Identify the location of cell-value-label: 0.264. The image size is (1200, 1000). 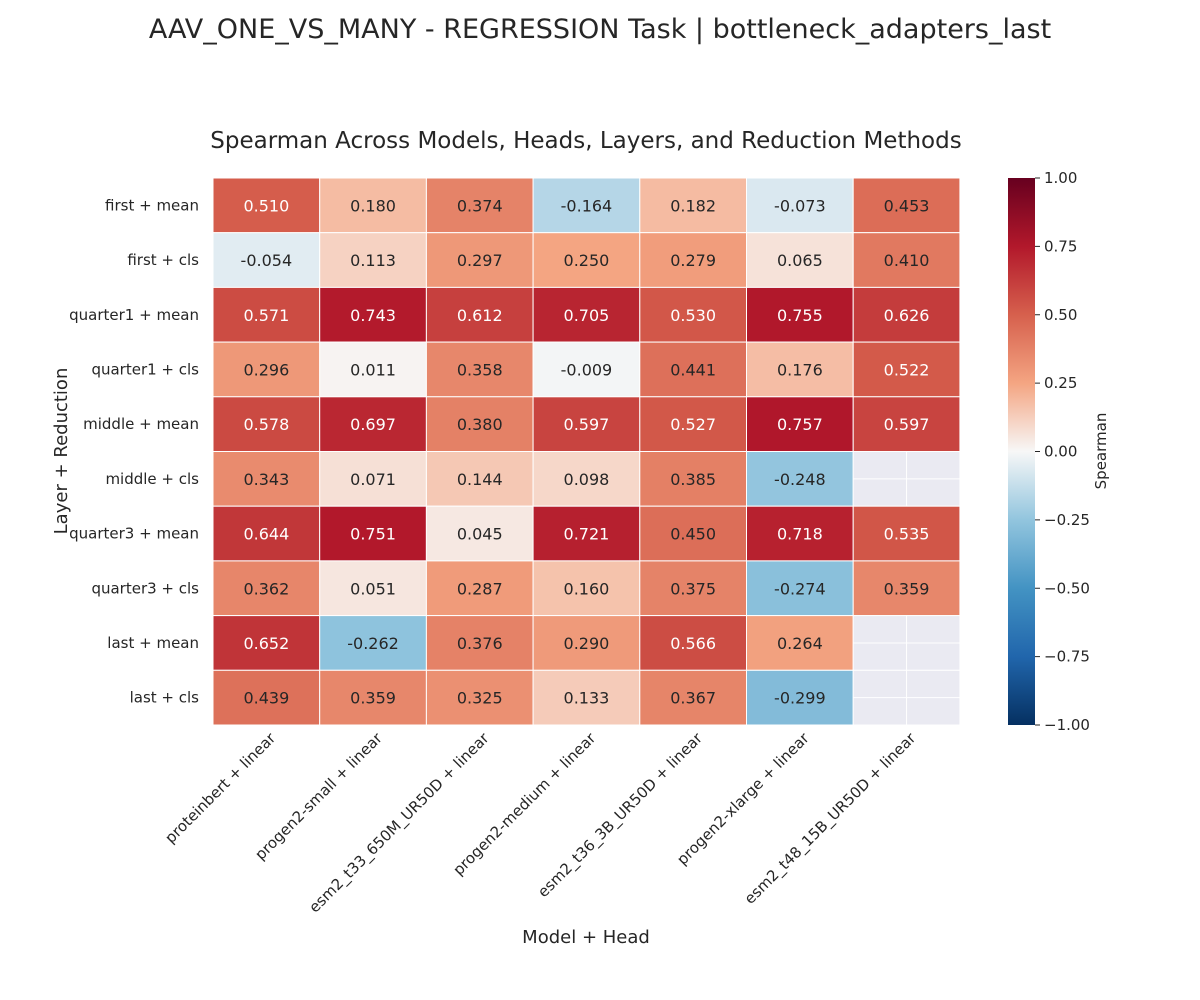
(800, 643).